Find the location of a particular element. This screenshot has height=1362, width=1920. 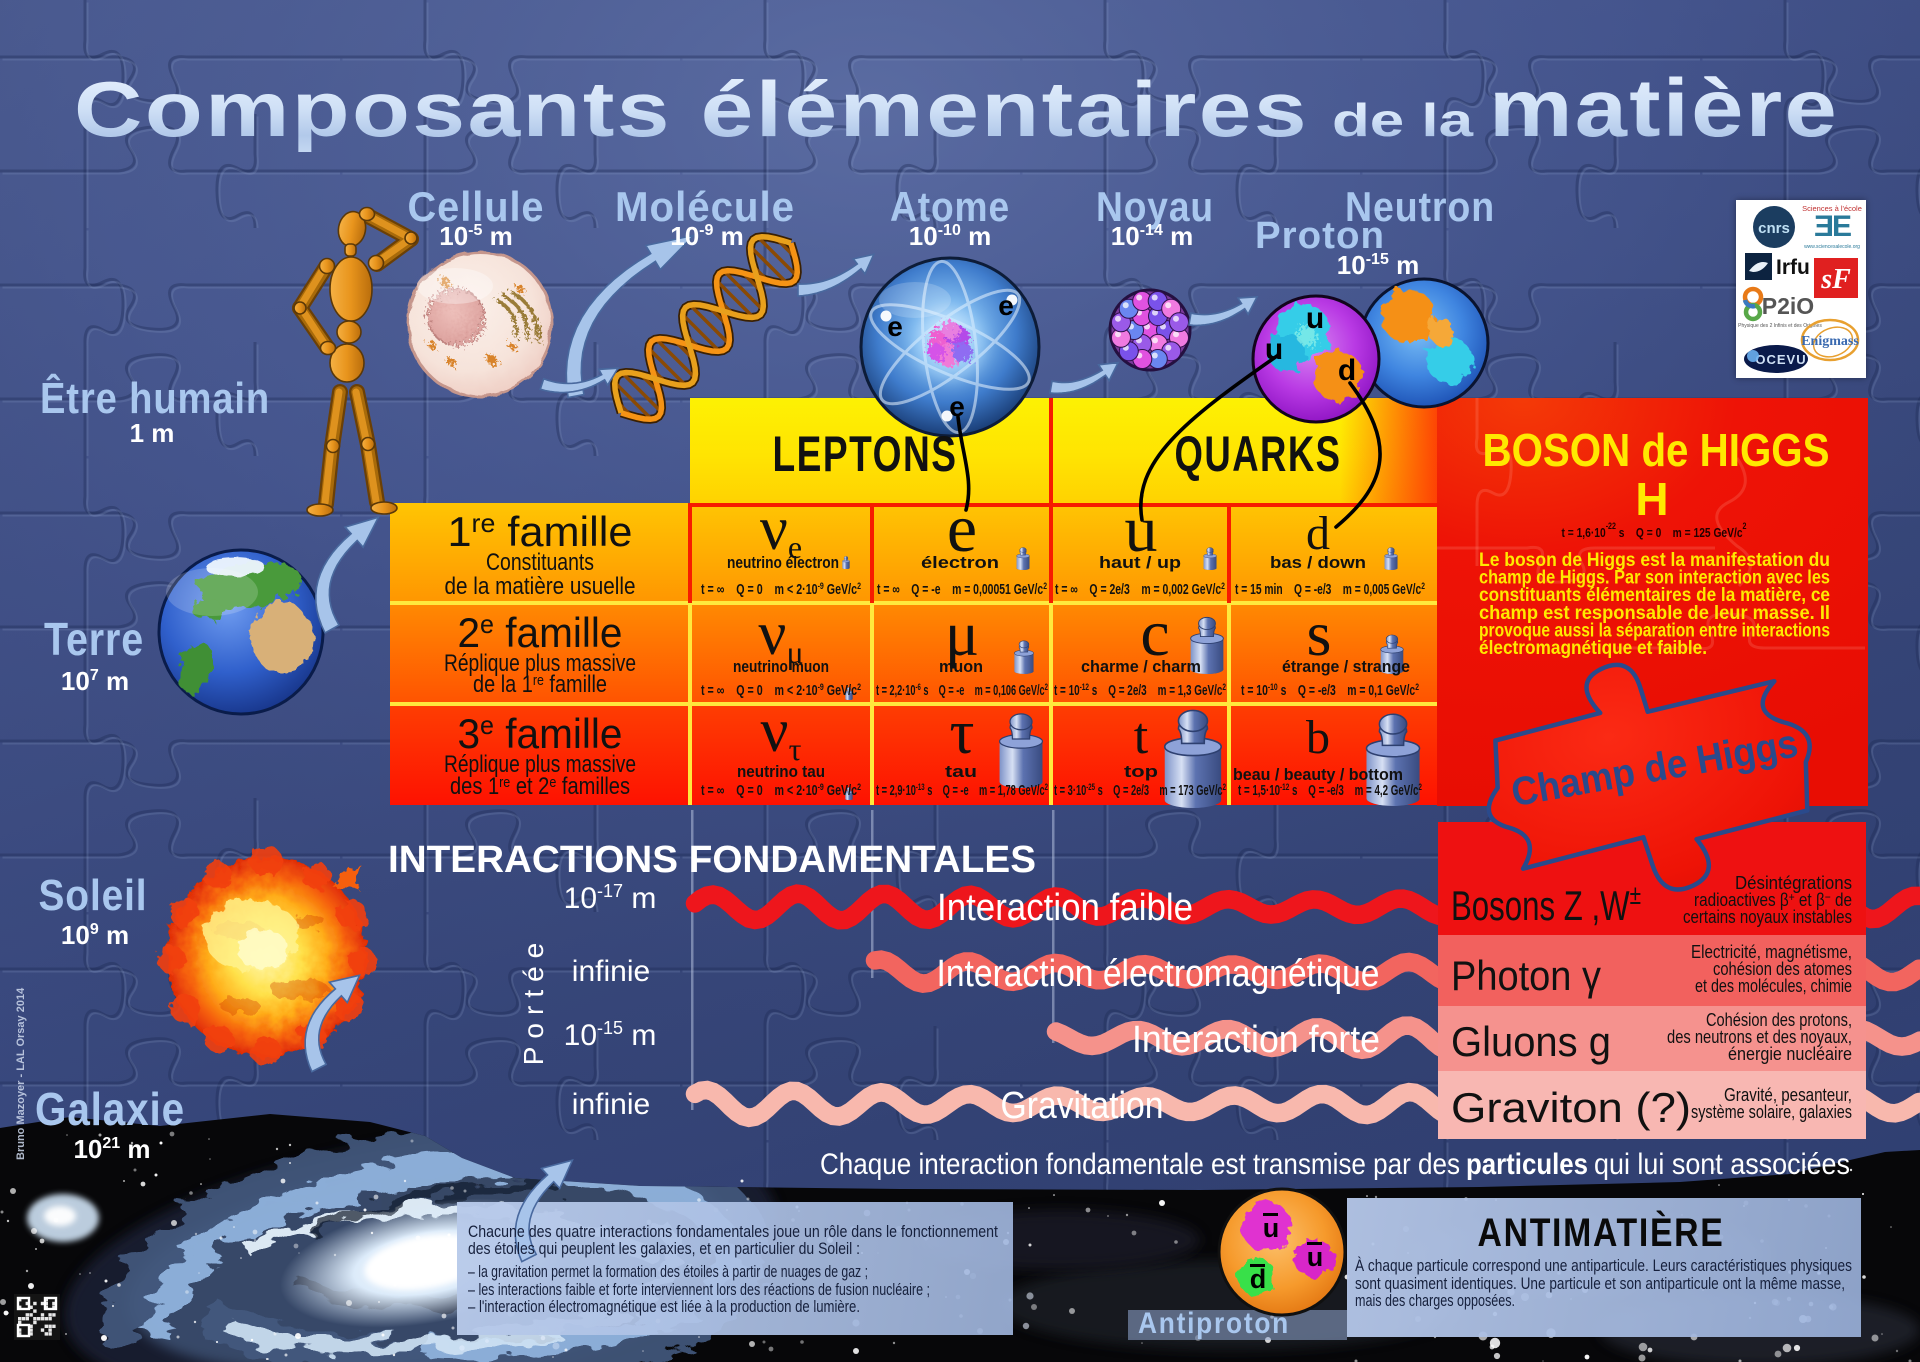

svg-text: P2iO is located at coordinates (1788, 306).